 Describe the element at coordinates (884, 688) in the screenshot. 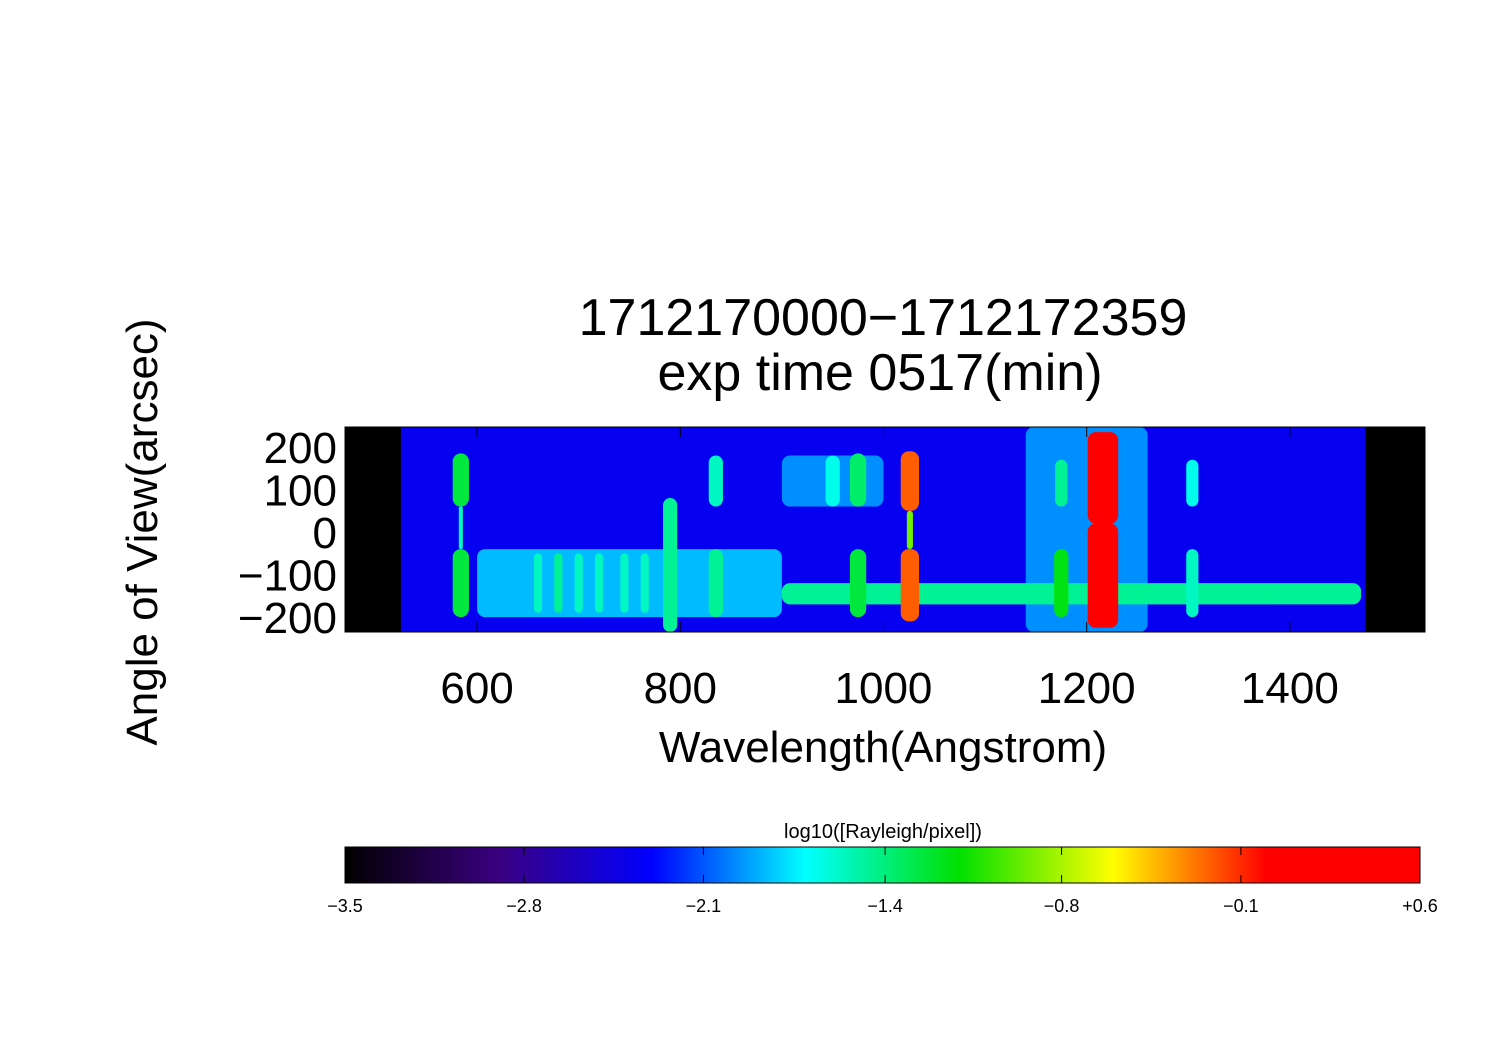

I see `x-tick-label: 1000` at that location.